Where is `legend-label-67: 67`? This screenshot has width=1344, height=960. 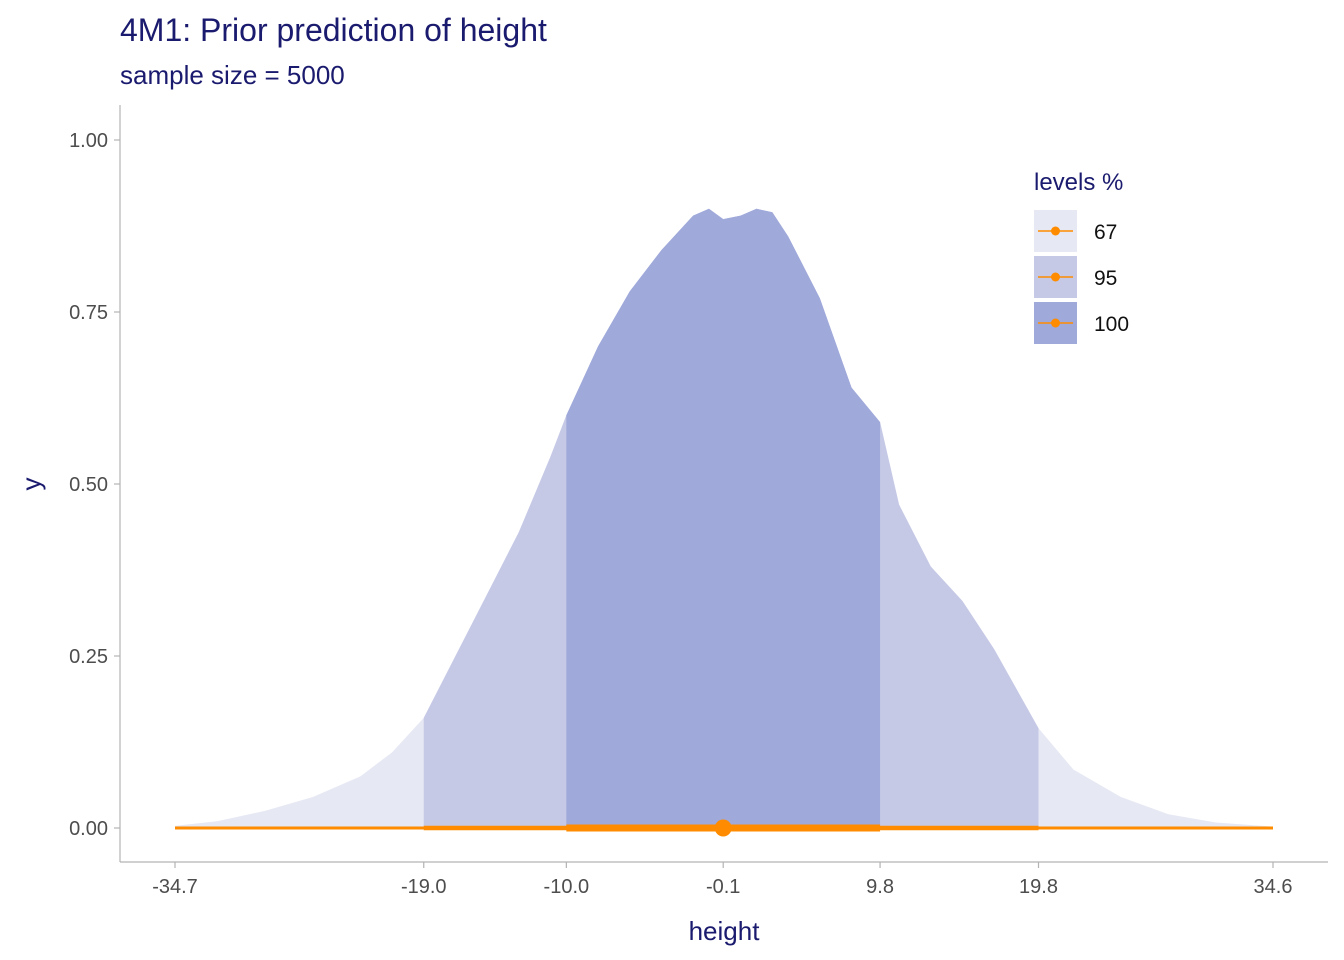
legend-label-67: 67 is located at coordinates (1105, 232).